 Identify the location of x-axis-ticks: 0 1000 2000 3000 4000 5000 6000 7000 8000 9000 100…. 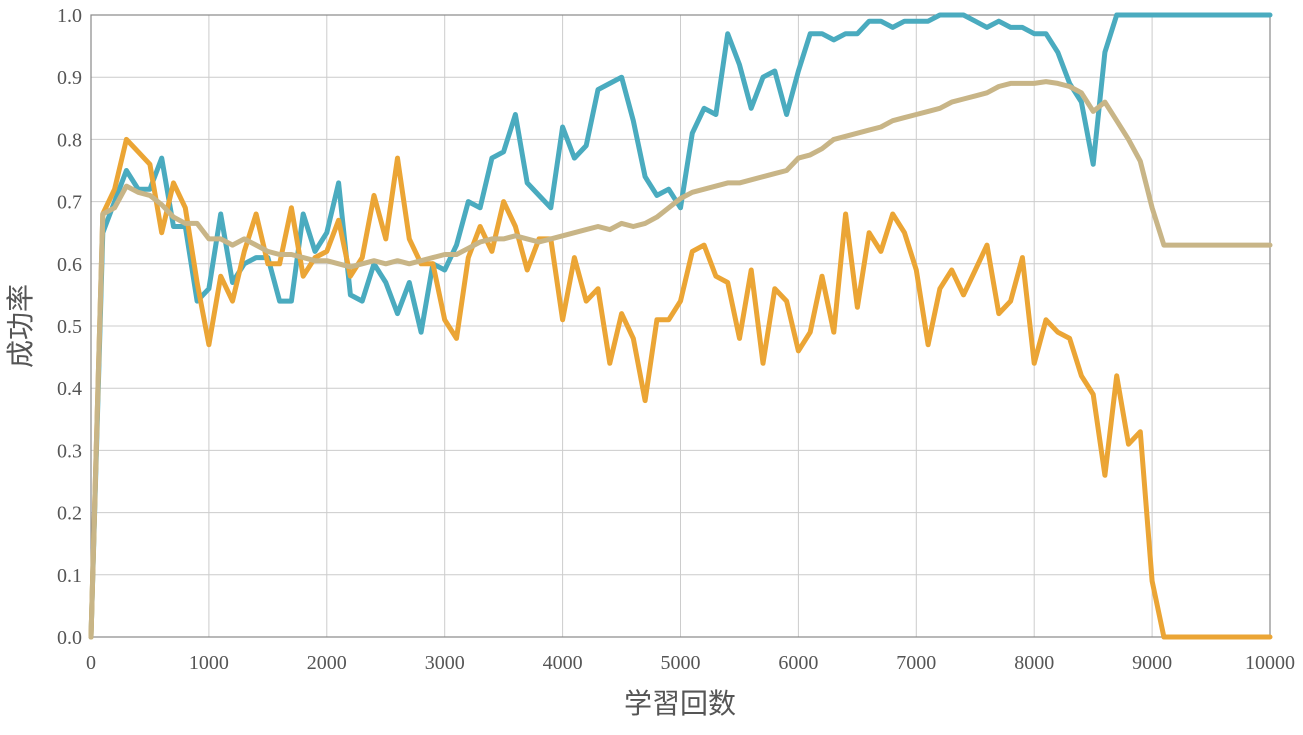
(690, 663).